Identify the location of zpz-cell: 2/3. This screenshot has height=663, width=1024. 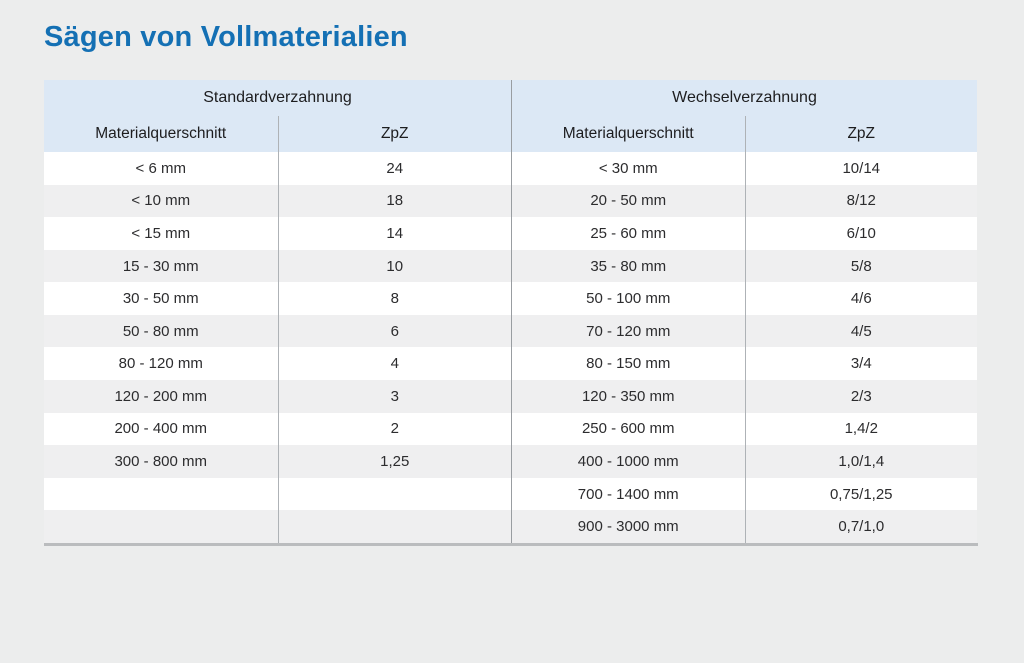
(861, 396).